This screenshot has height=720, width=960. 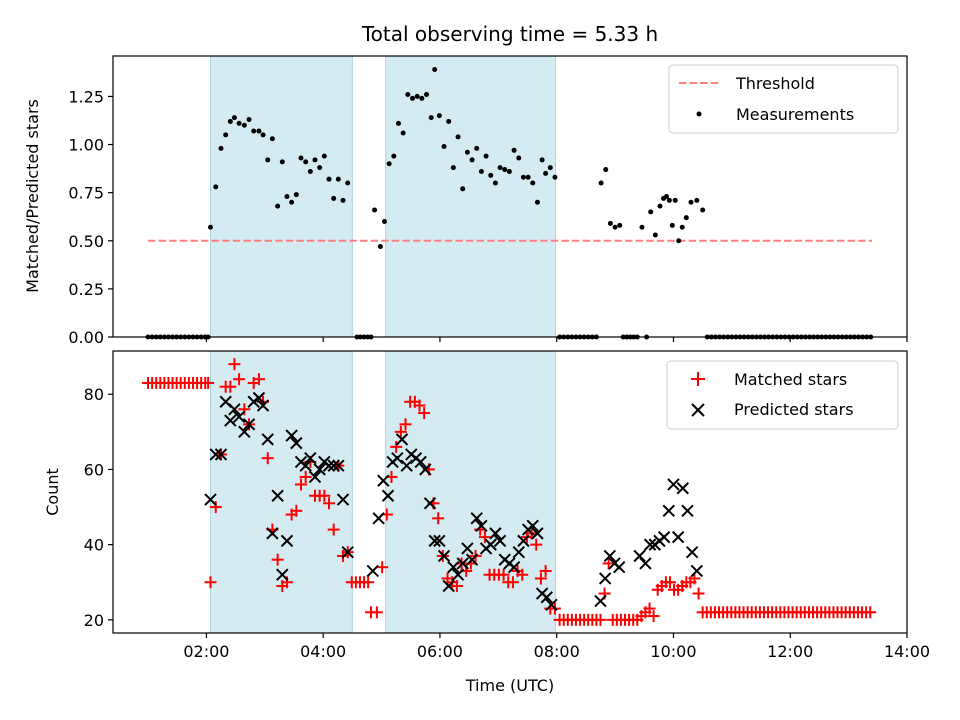 What do you see at coordinates (790, 651) in the screenshot?
I see `x-tick-label: 12:00` at bounding box center [790, 651].